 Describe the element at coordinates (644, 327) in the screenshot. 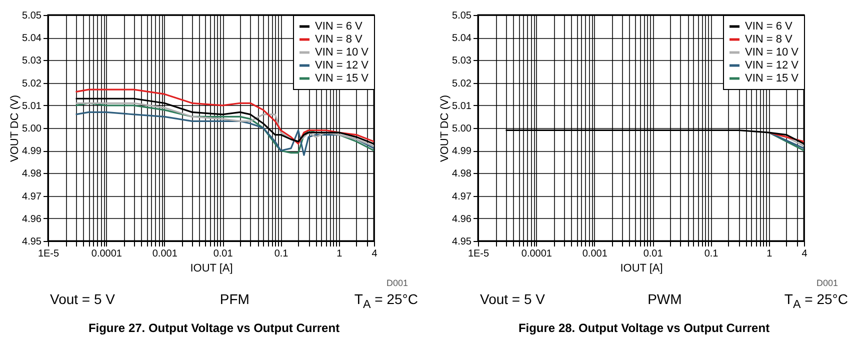

I see `text: Figure 28. Output Voltage vs Output Current` at that location.